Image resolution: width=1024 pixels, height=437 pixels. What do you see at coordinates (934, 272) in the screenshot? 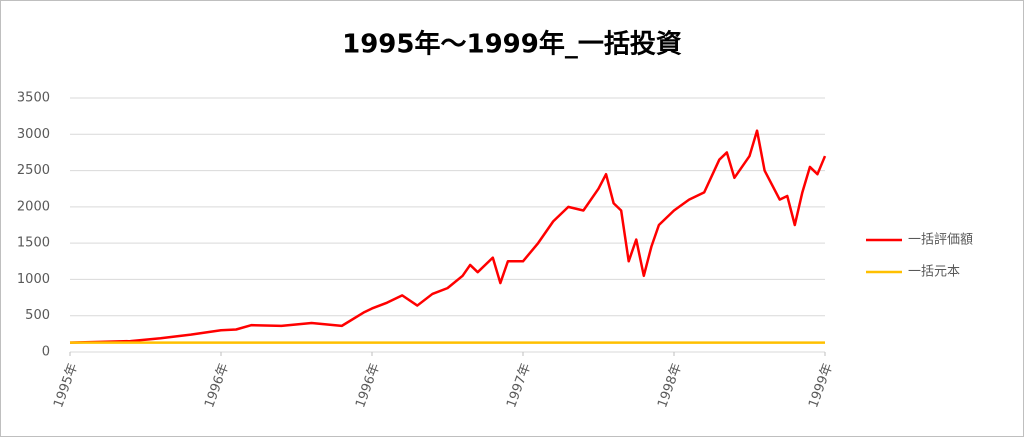
I see `legend-label: 一括元本` at bounding box center [934, 272].